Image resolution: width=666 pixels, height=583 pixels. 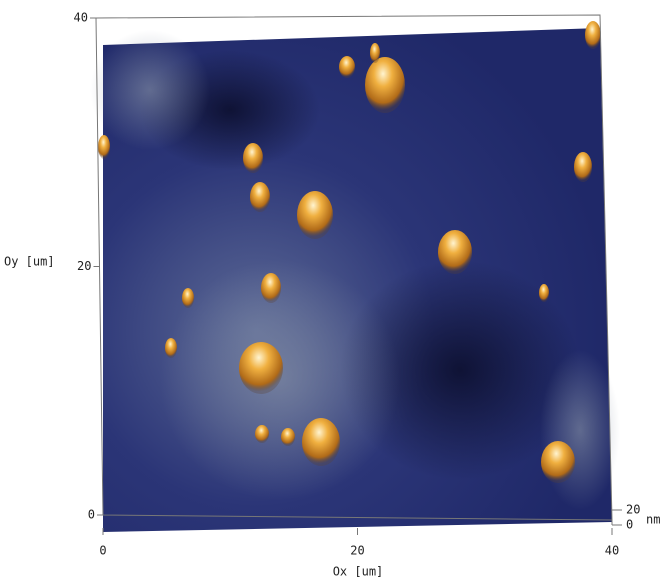 I want to click on x-tick-label: 40, so click(x=612, y=551).